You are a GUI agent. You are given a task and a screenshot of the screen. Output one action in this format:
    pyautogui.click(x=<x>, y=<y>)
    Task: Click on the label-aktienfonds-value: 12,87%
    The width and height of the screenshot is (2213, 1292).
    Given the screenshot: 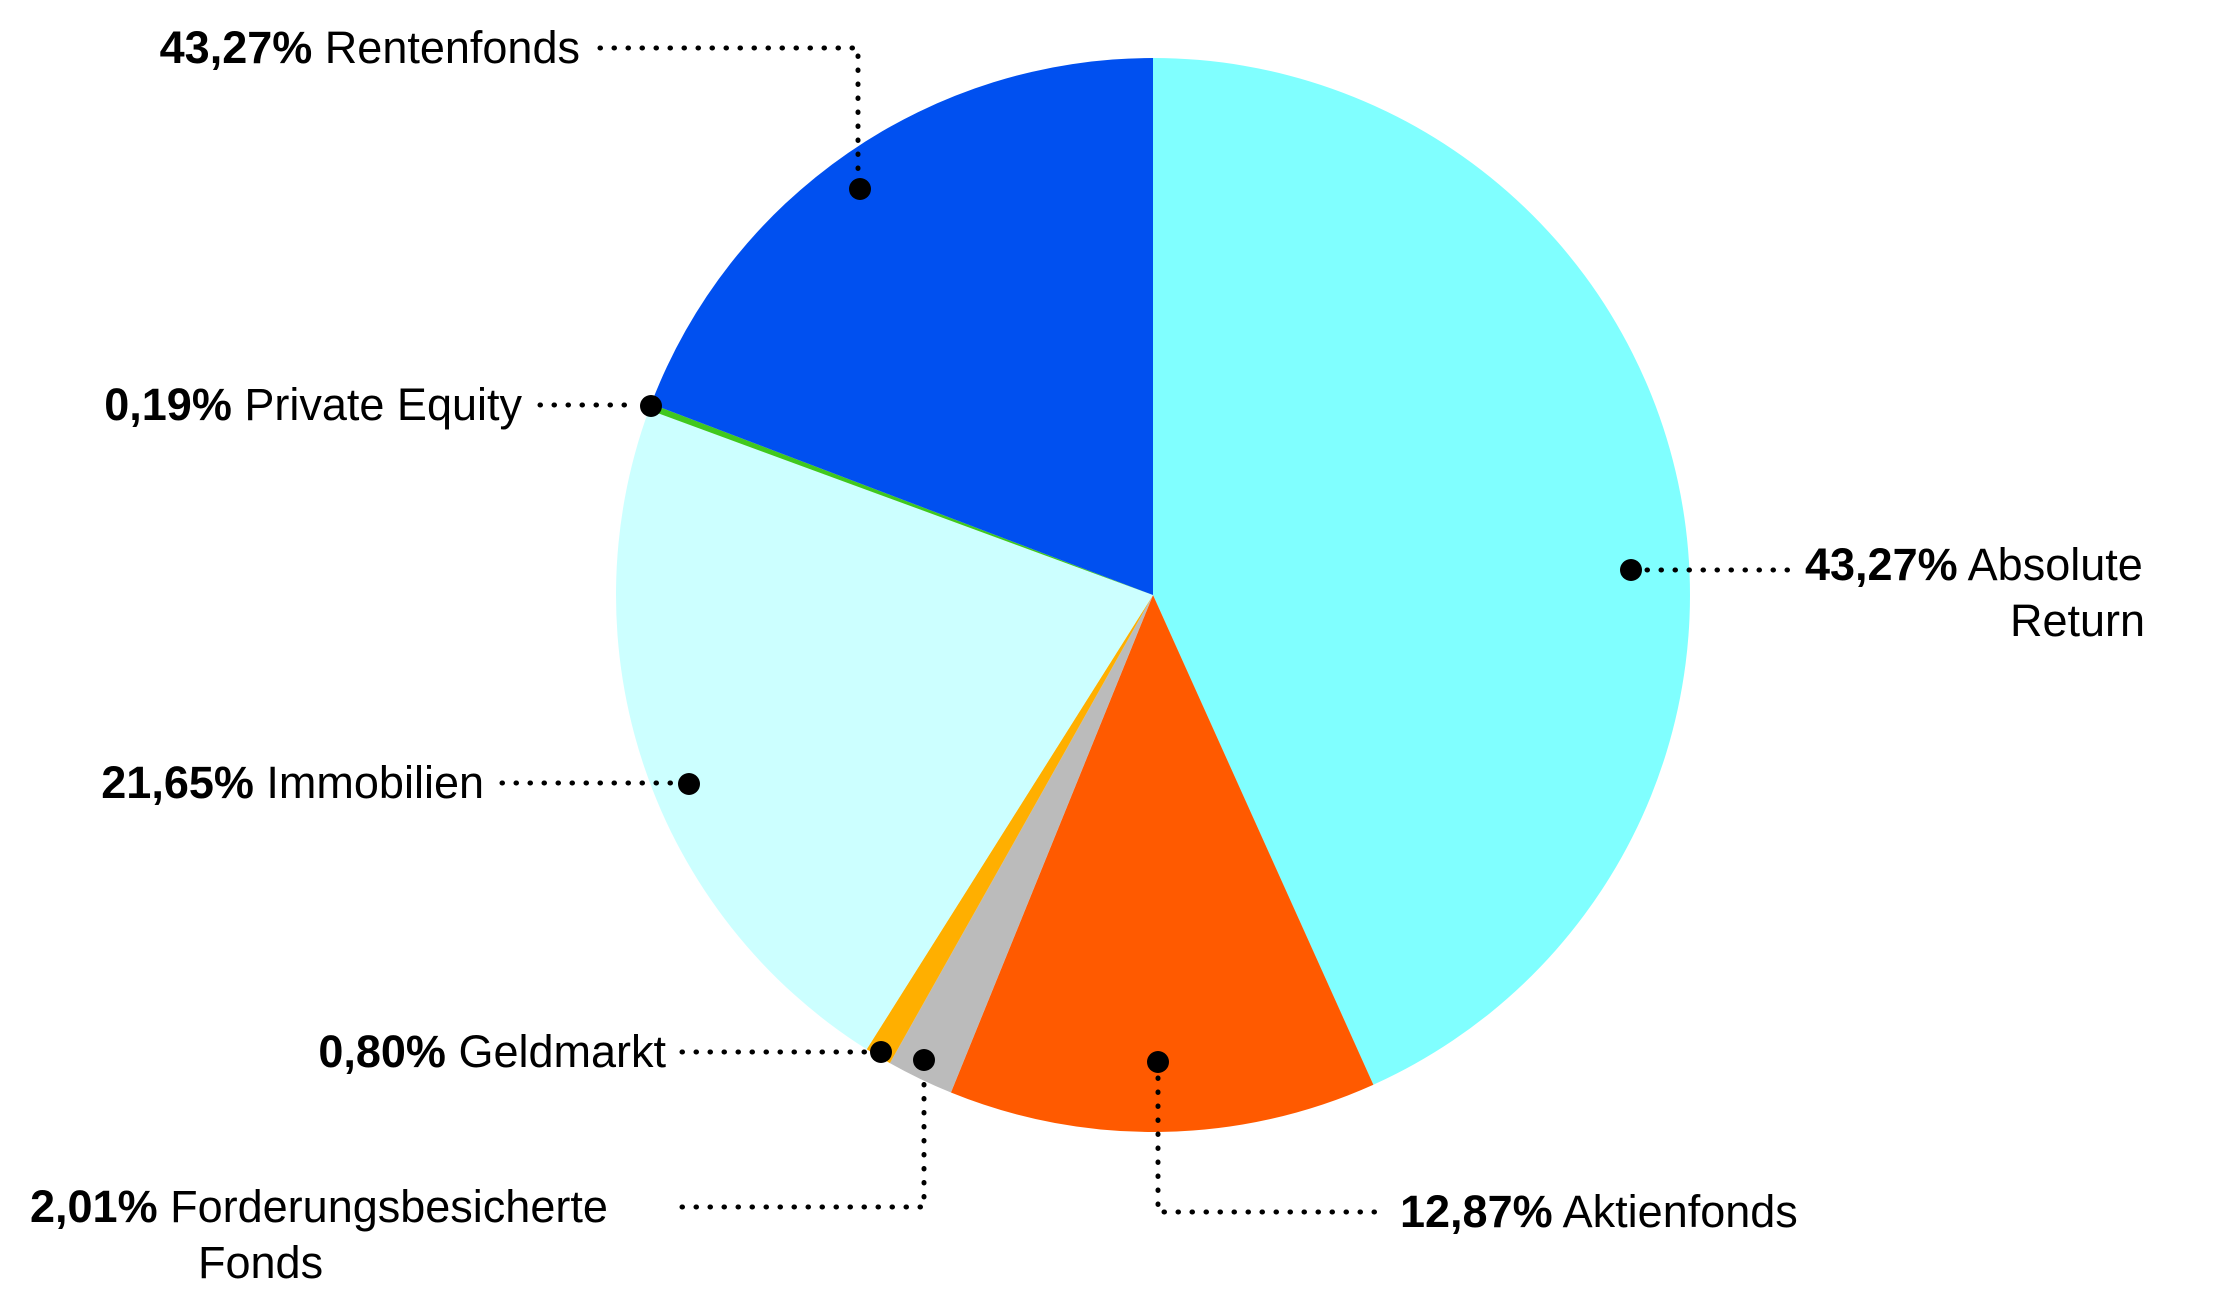 What is the action you would take?
    pyautogui.click(x=1476, y=1211)
    